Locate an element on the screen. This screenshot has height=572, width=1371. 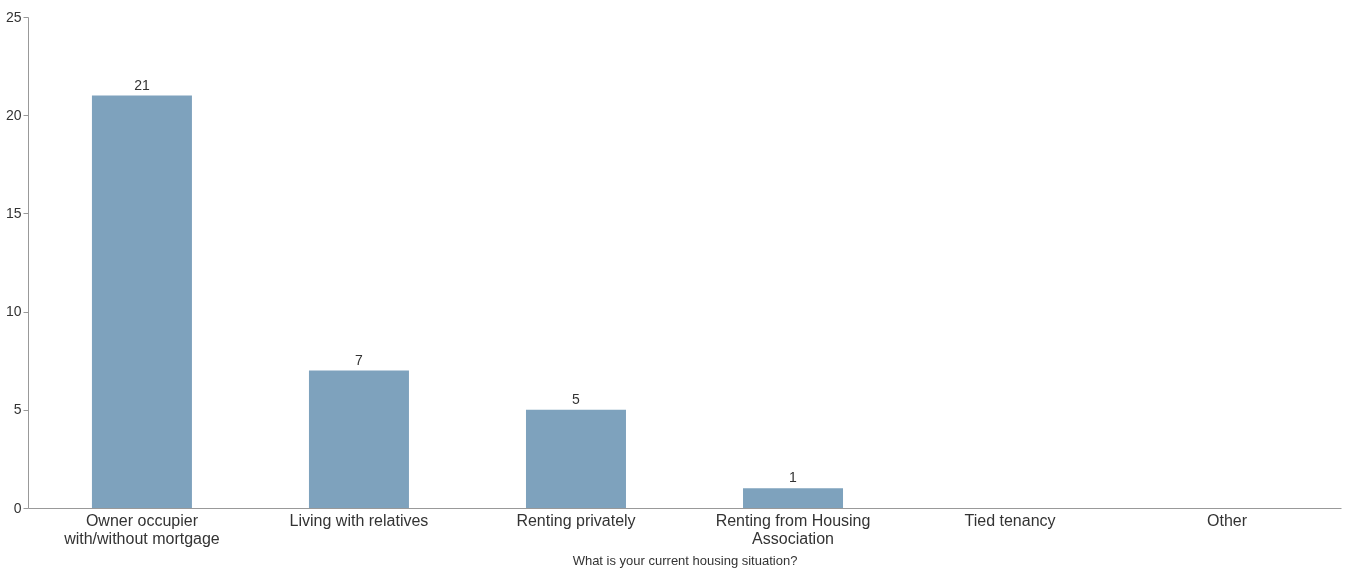
data-label: 5 is located at coordinates (576, 398).